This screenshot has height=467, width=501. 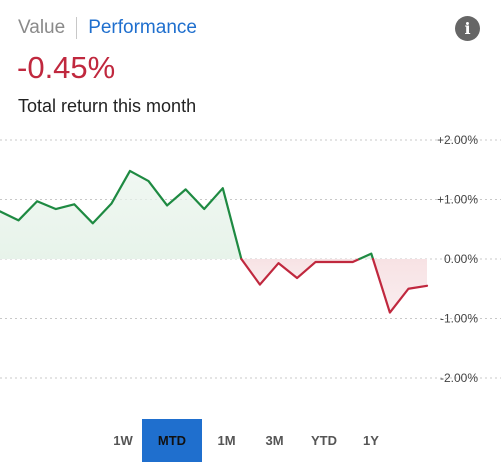 I want to click on toggle-divider, so click(x=77, y=28).